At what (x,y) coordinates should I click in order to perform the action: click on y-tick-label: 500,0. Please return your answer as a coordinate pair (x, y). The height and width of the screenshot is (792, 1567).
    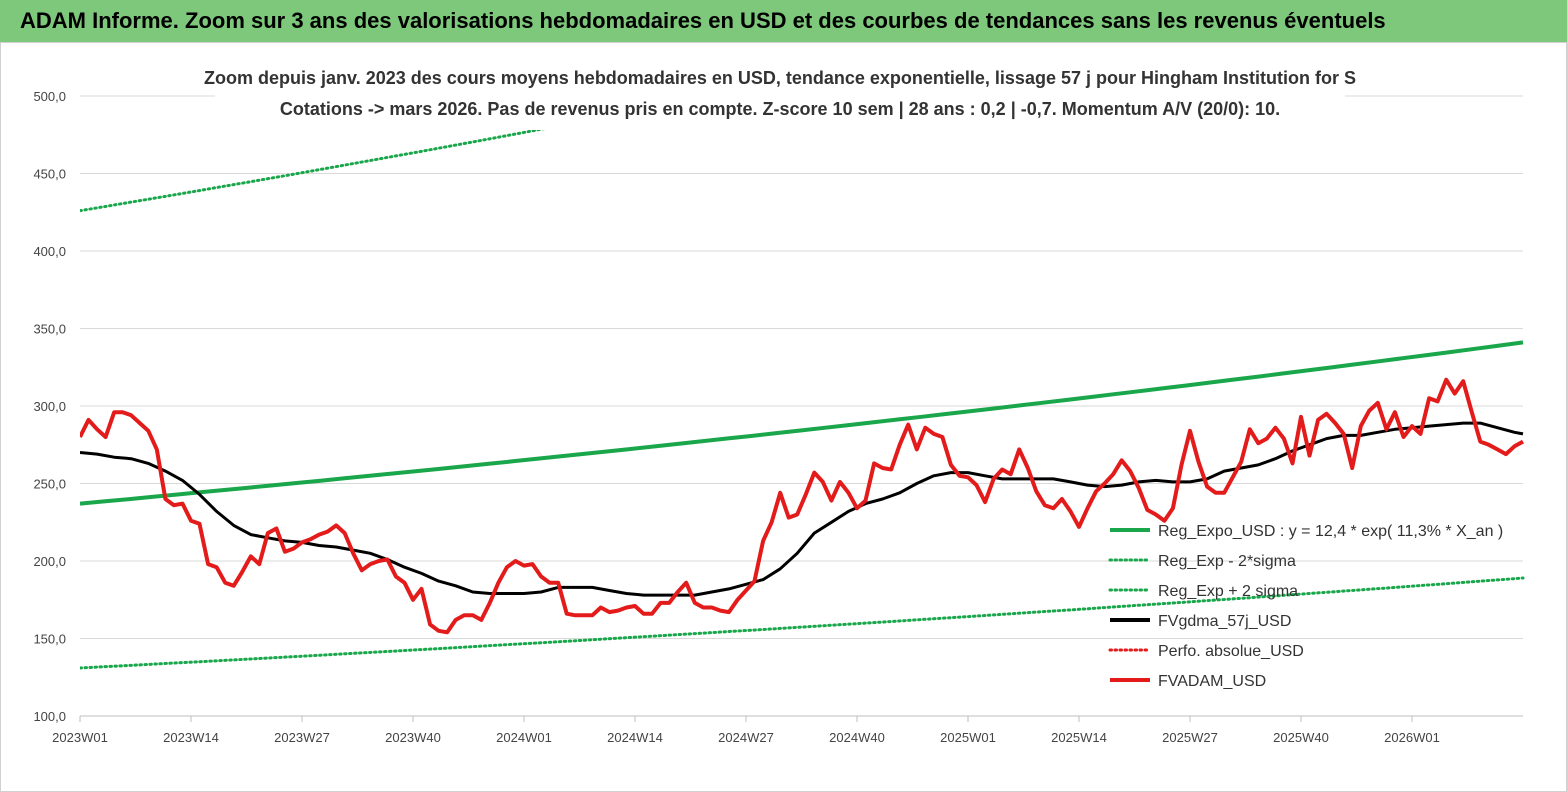
    Looking at the image, I should click on (49, 96).